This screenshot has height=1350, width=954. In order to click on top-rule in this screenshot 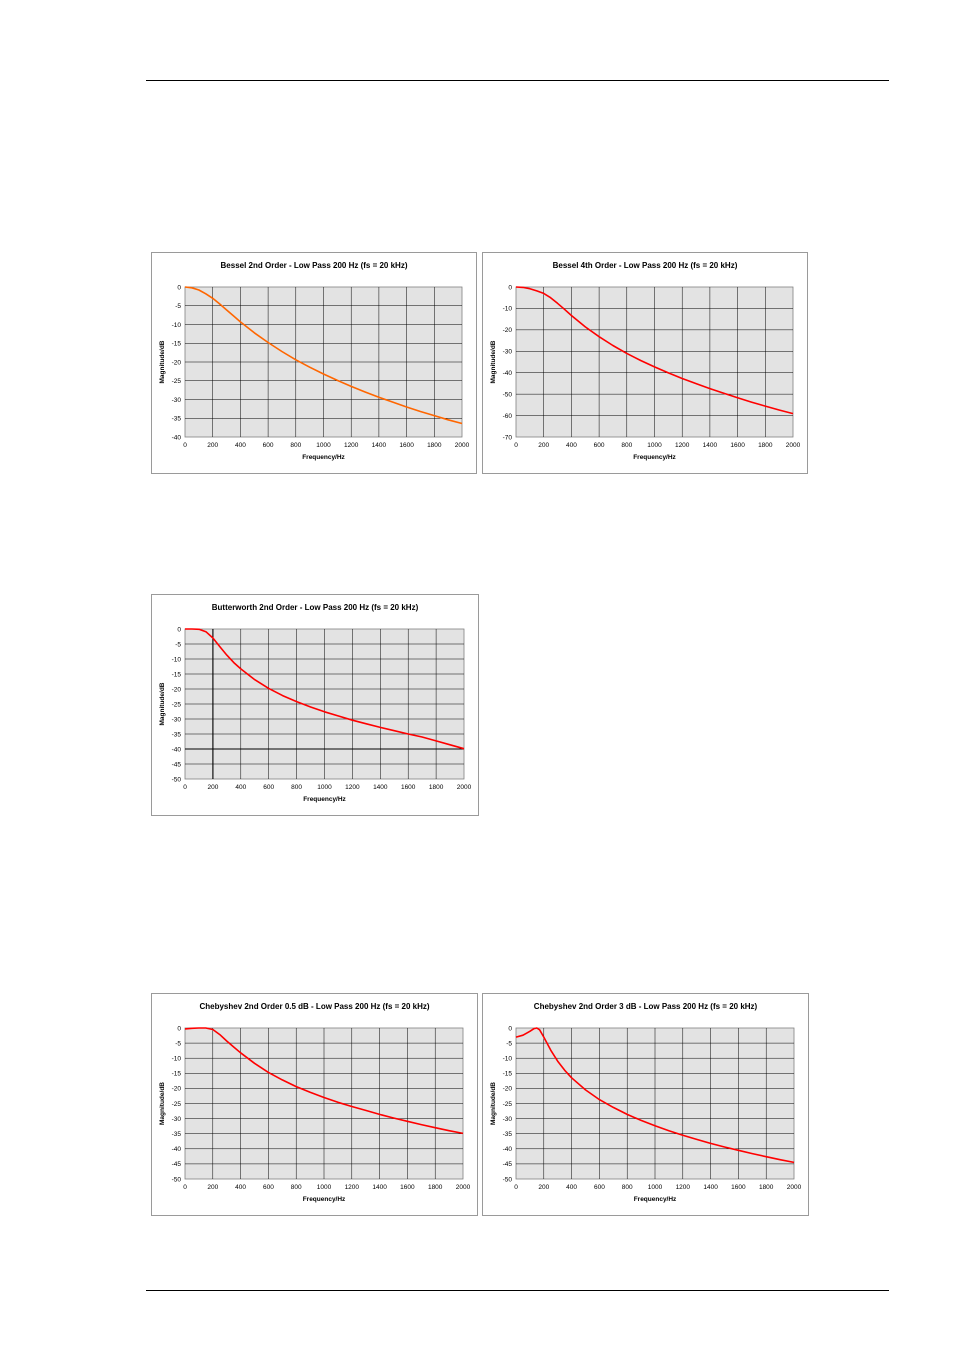, I will do `click(517, 80)`.